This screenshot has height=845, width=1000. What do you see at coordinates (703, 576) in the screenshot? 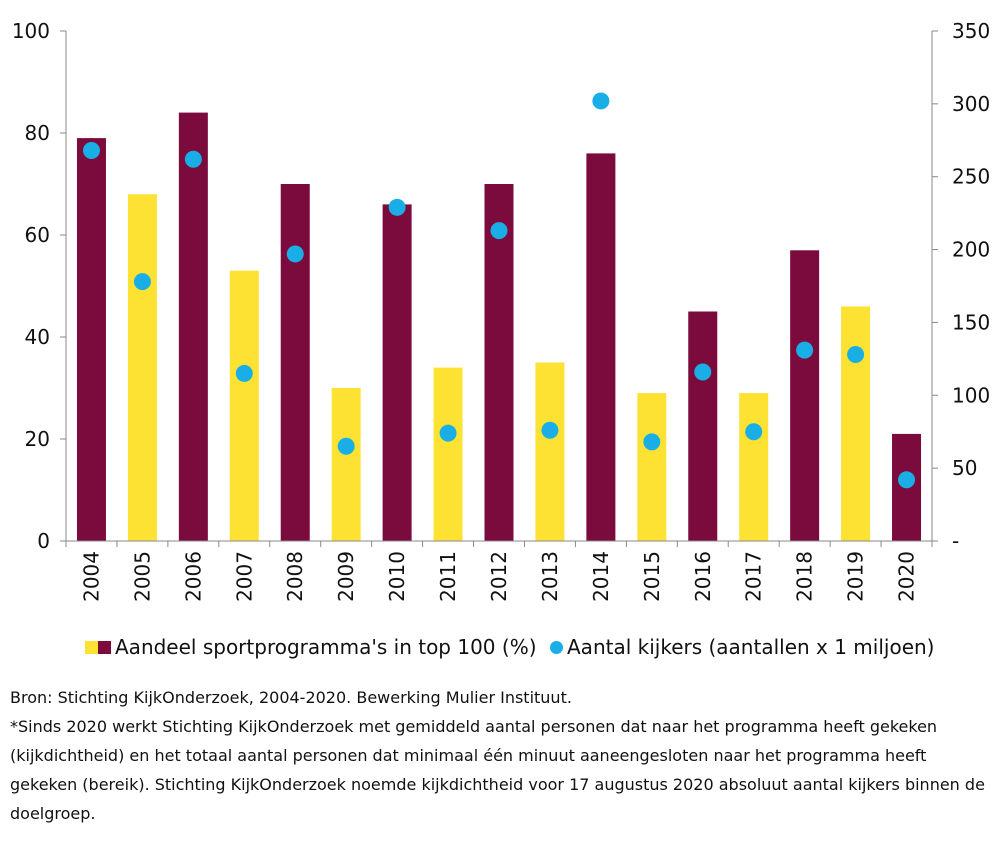
I see `x-tick-label: 2016` at bounding box center [703, 576].